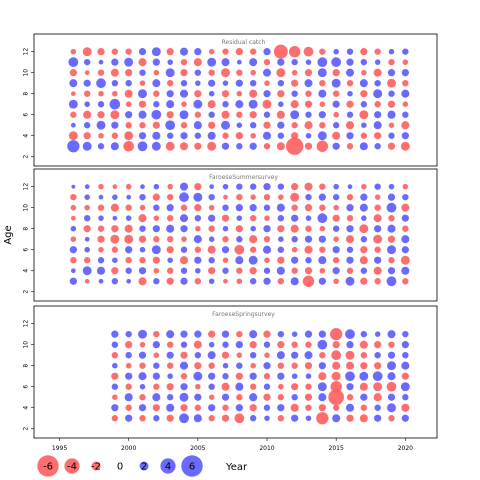  What do you see at coordinates (192, 467) in the screenshot?
I see `legend-label: 6` at bounding box center [192, 467].